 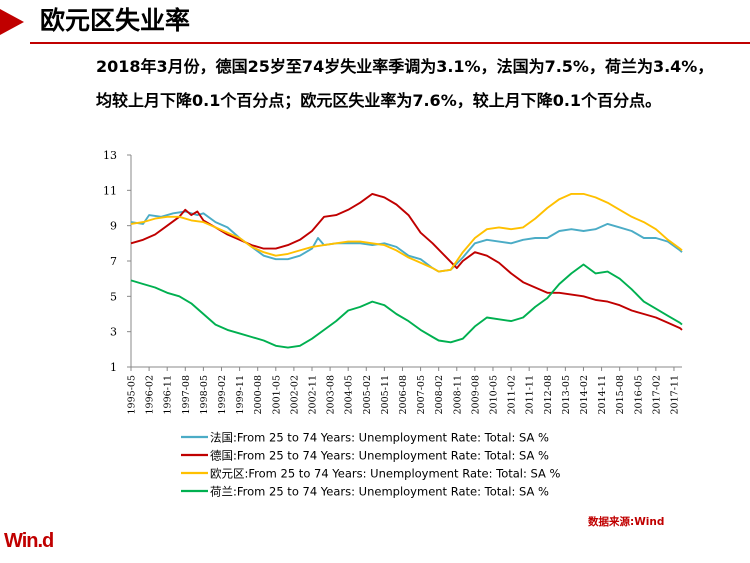 What do you see at coordinates (110, 190) in the screenshot?
I see `y-tick-label: 11` at bounding box center [110, 190].